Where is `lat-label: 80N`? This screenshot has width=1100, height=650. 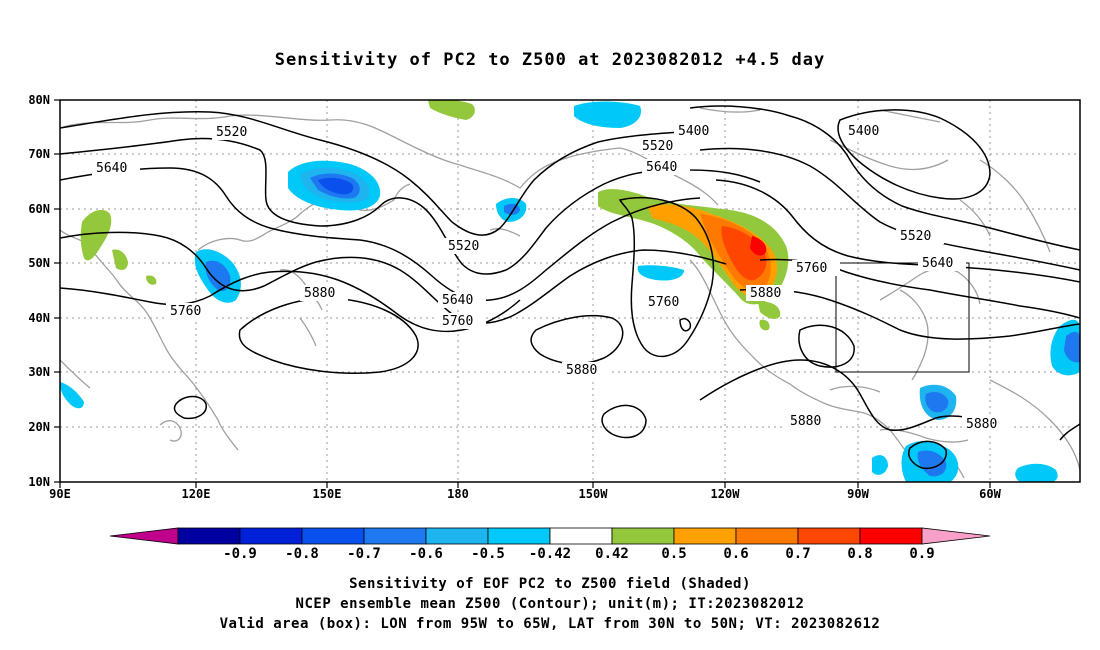
lat-label: 80N is located at coordinates (39, 100).